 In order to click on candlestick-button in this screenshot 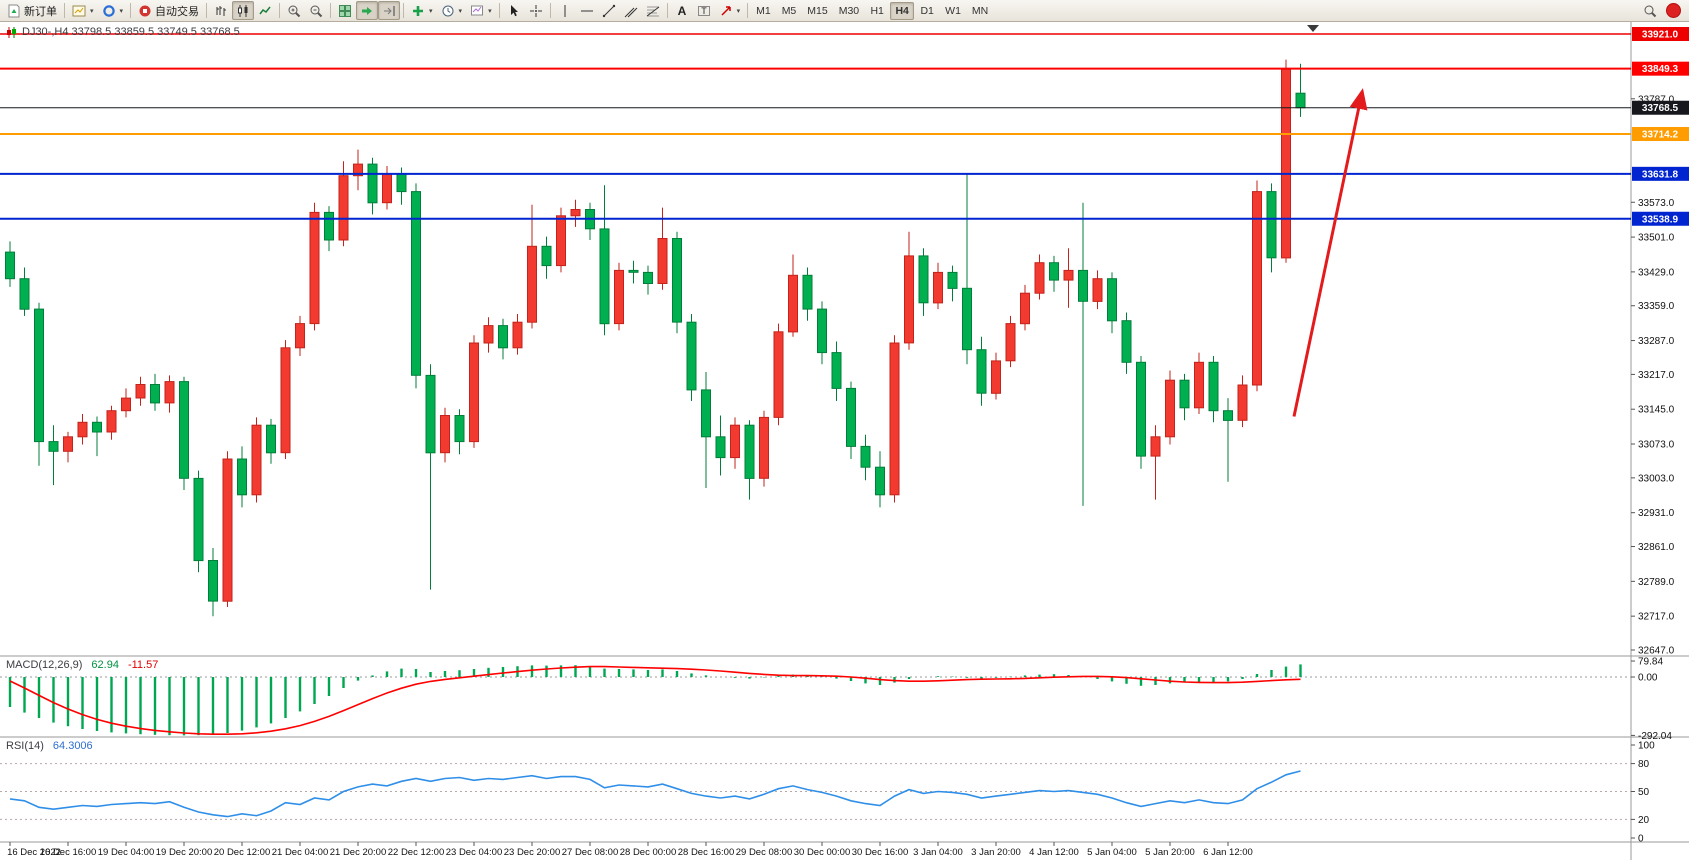, I will do `click(243, 10)`.